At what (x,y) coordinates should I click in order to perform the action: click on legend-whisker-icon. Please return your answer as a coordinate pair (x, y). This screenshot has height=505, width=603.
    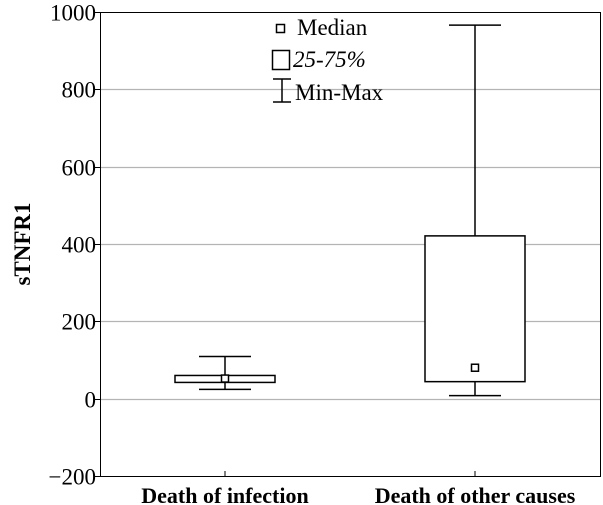
    Looking at the image, I should click on (282, 90).